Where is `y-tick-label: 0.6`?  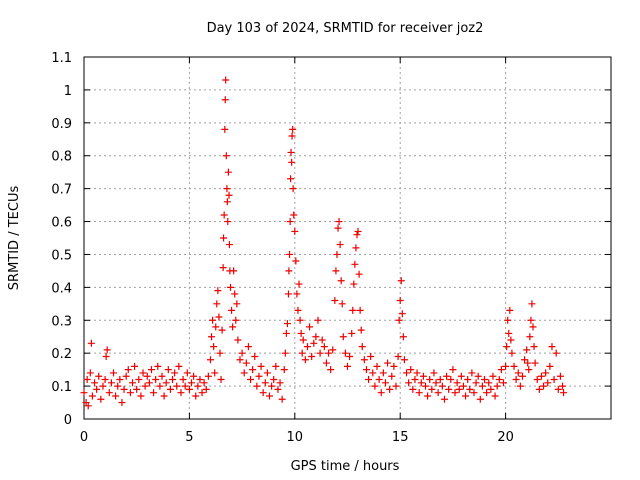 y-tick-label: 0.6 is located at coordinates (61, 223).